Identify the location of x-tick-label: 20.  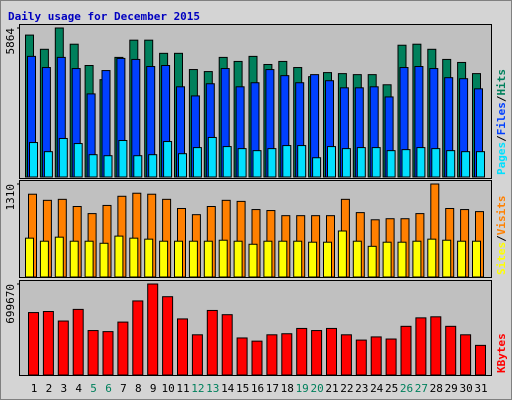
(316, 388).